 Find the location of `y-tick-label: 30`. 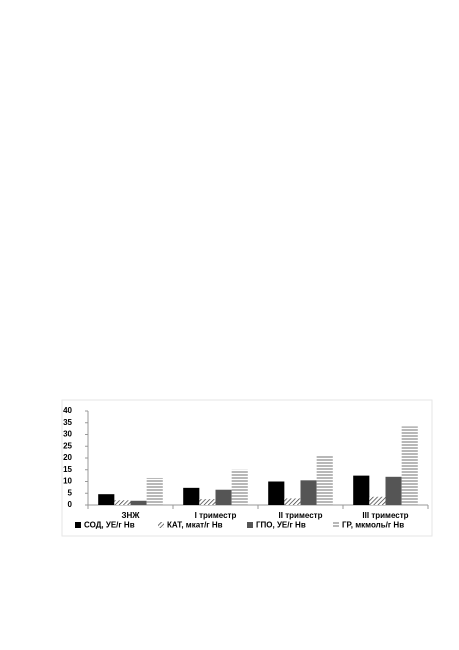

y-tick-label: 30 is located at coordinates (67, 434).